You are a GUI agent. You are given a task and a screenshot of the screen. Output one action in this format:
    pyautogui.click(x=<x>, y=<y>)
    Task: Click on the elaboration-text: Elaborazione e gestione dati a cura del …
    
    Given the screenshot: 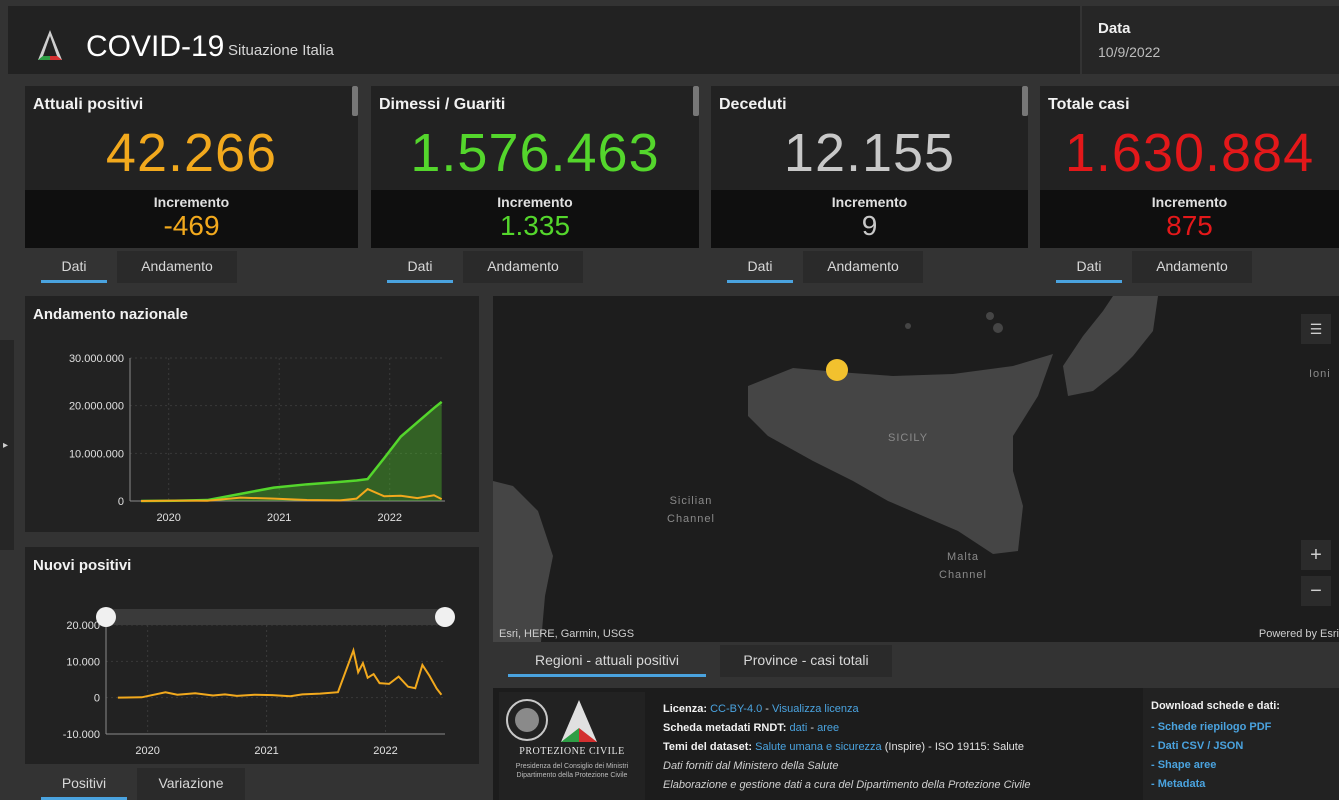 What is the action you would take?
    pyautogui.click(x=847, y=785)
    